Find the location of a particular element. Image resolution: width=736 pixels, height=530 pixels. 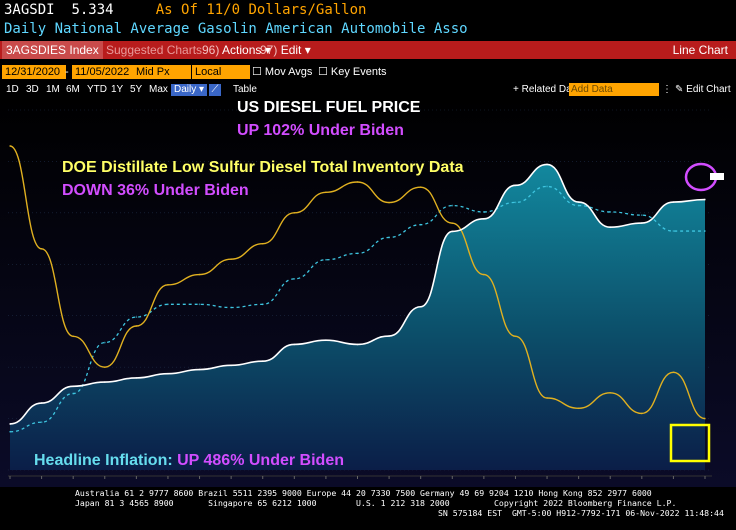

more-menu-icon: ⋮ is located at coordinates (667, 89).